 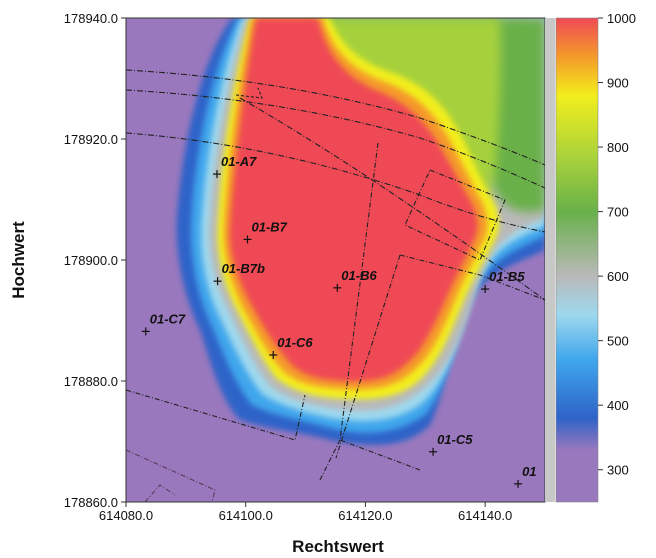 I want to click on well-point: 01-A7, so click(x=234, y=166).